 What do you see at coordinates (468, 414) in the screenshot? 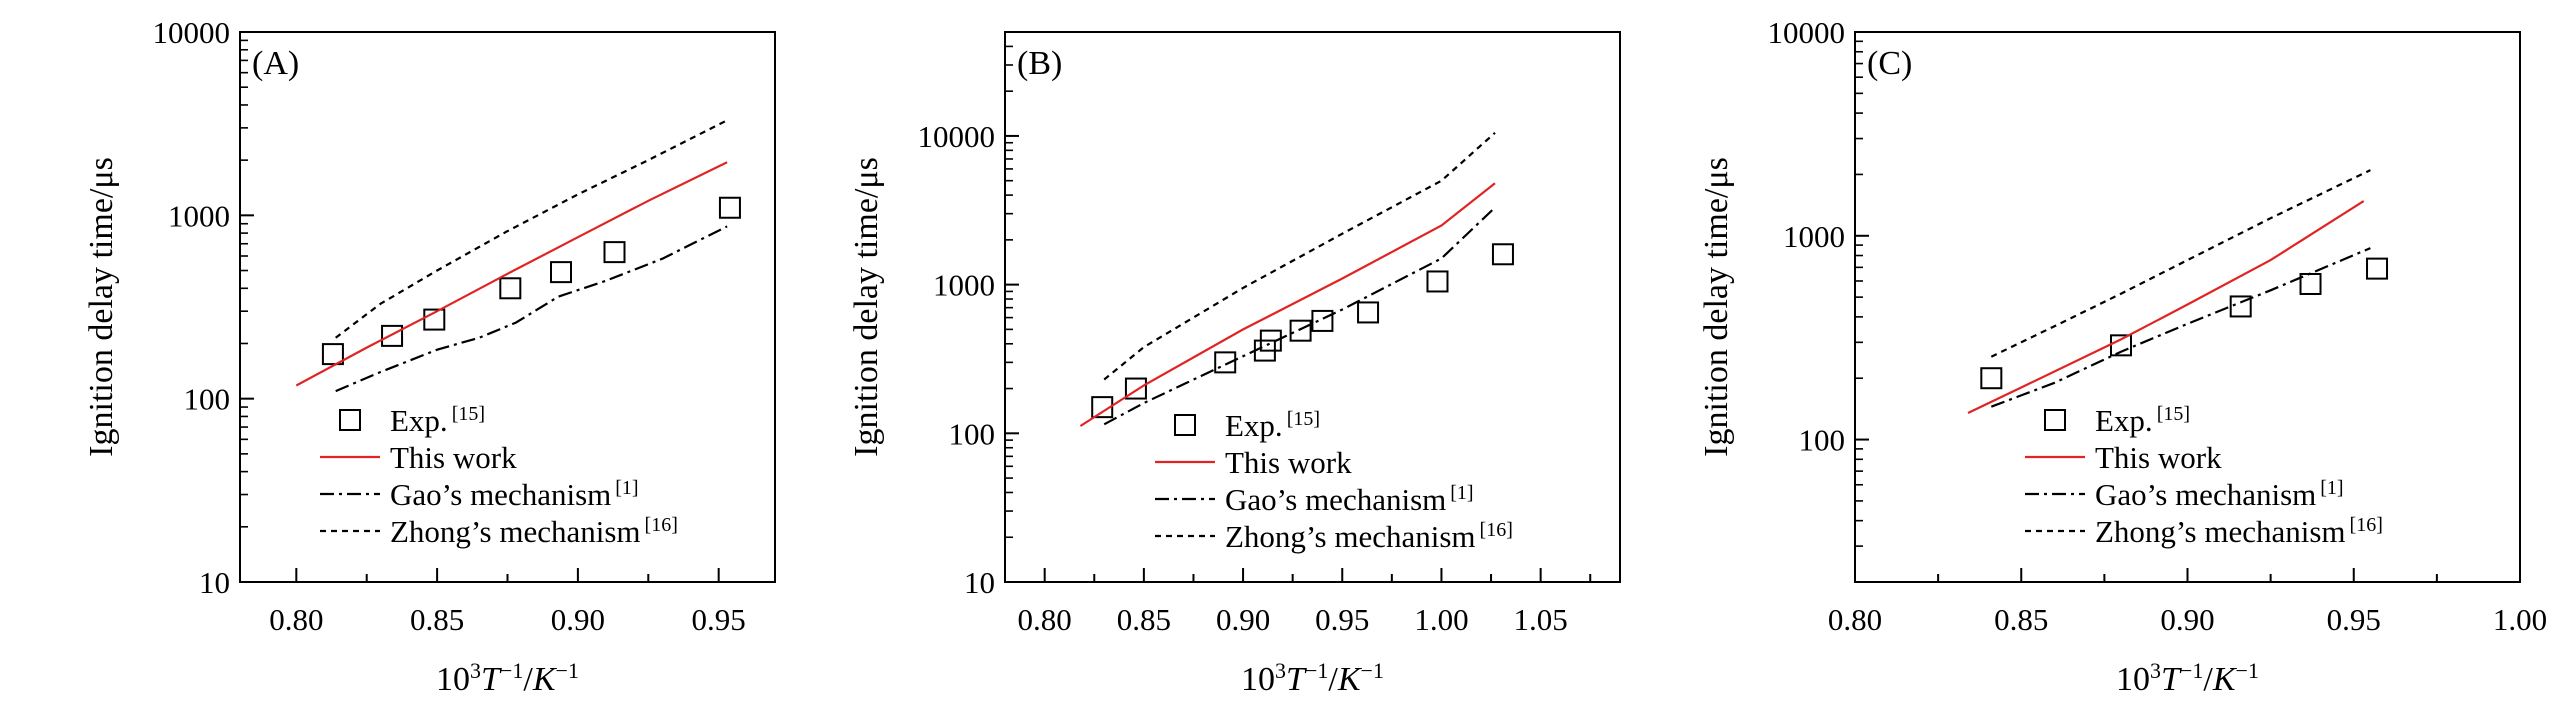
I see `legend-label-ref: [15]` at bounding box center [468, 414].